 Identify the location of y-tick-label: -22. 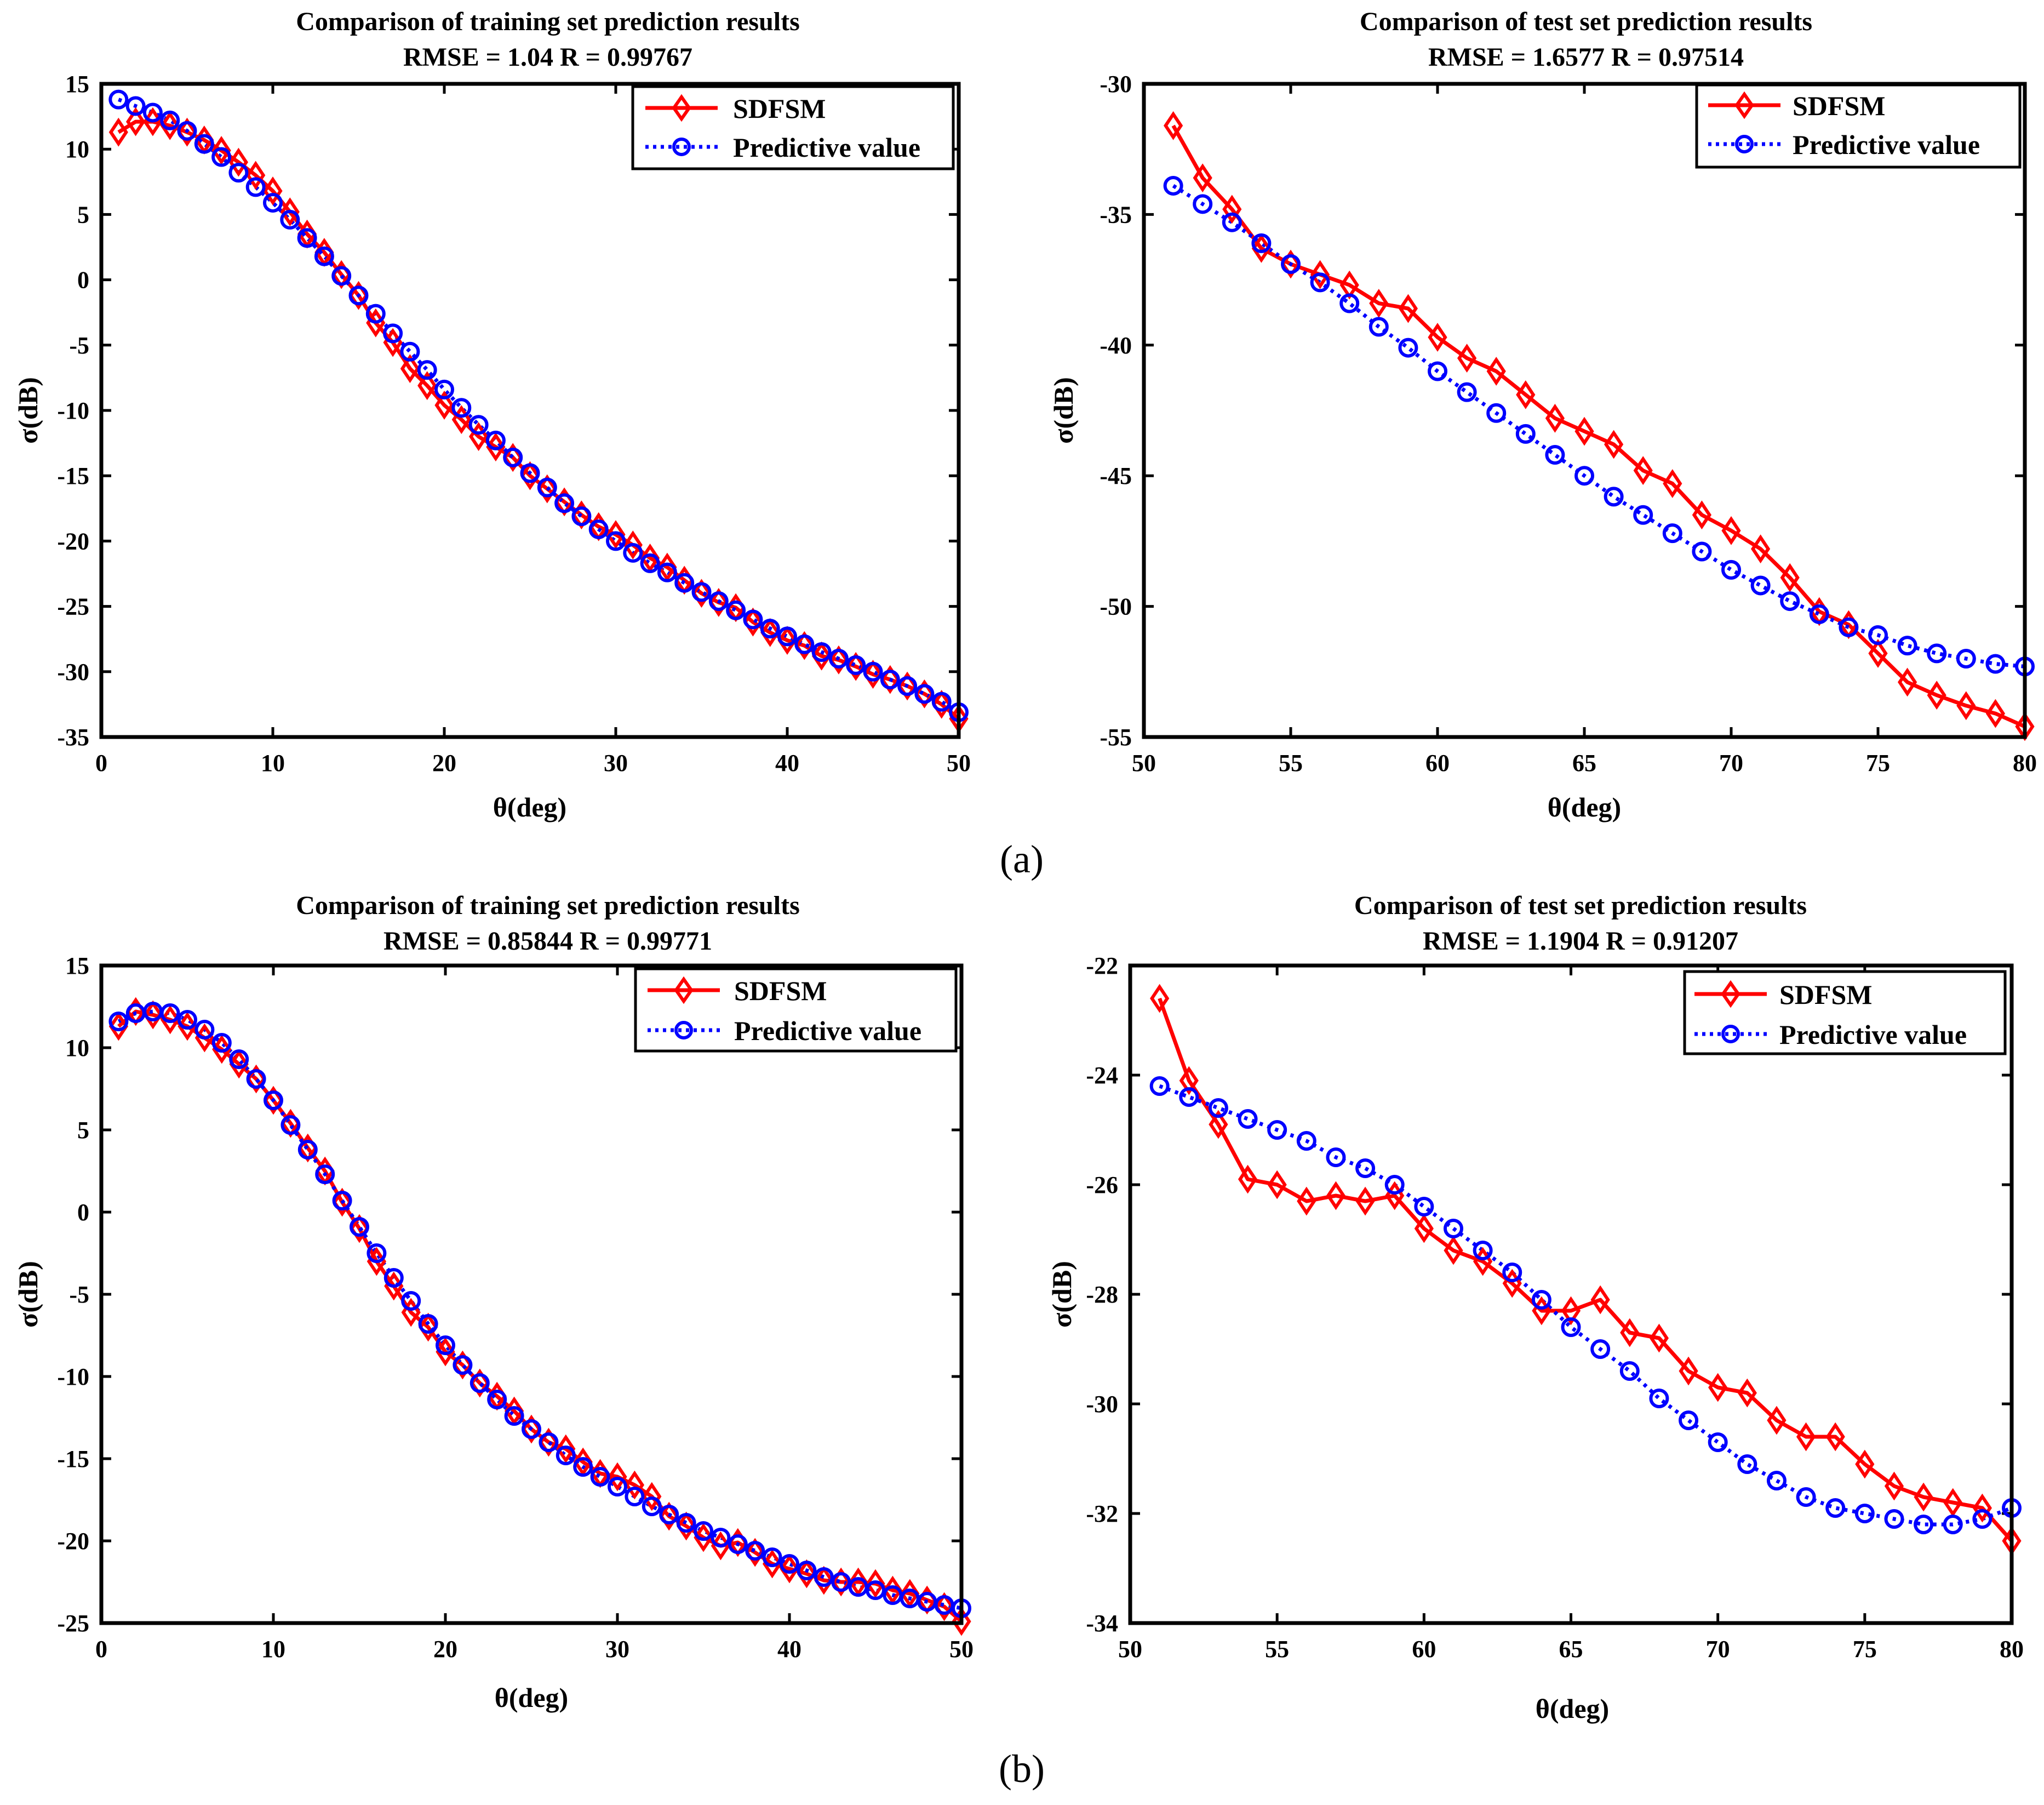
(1102, 965).